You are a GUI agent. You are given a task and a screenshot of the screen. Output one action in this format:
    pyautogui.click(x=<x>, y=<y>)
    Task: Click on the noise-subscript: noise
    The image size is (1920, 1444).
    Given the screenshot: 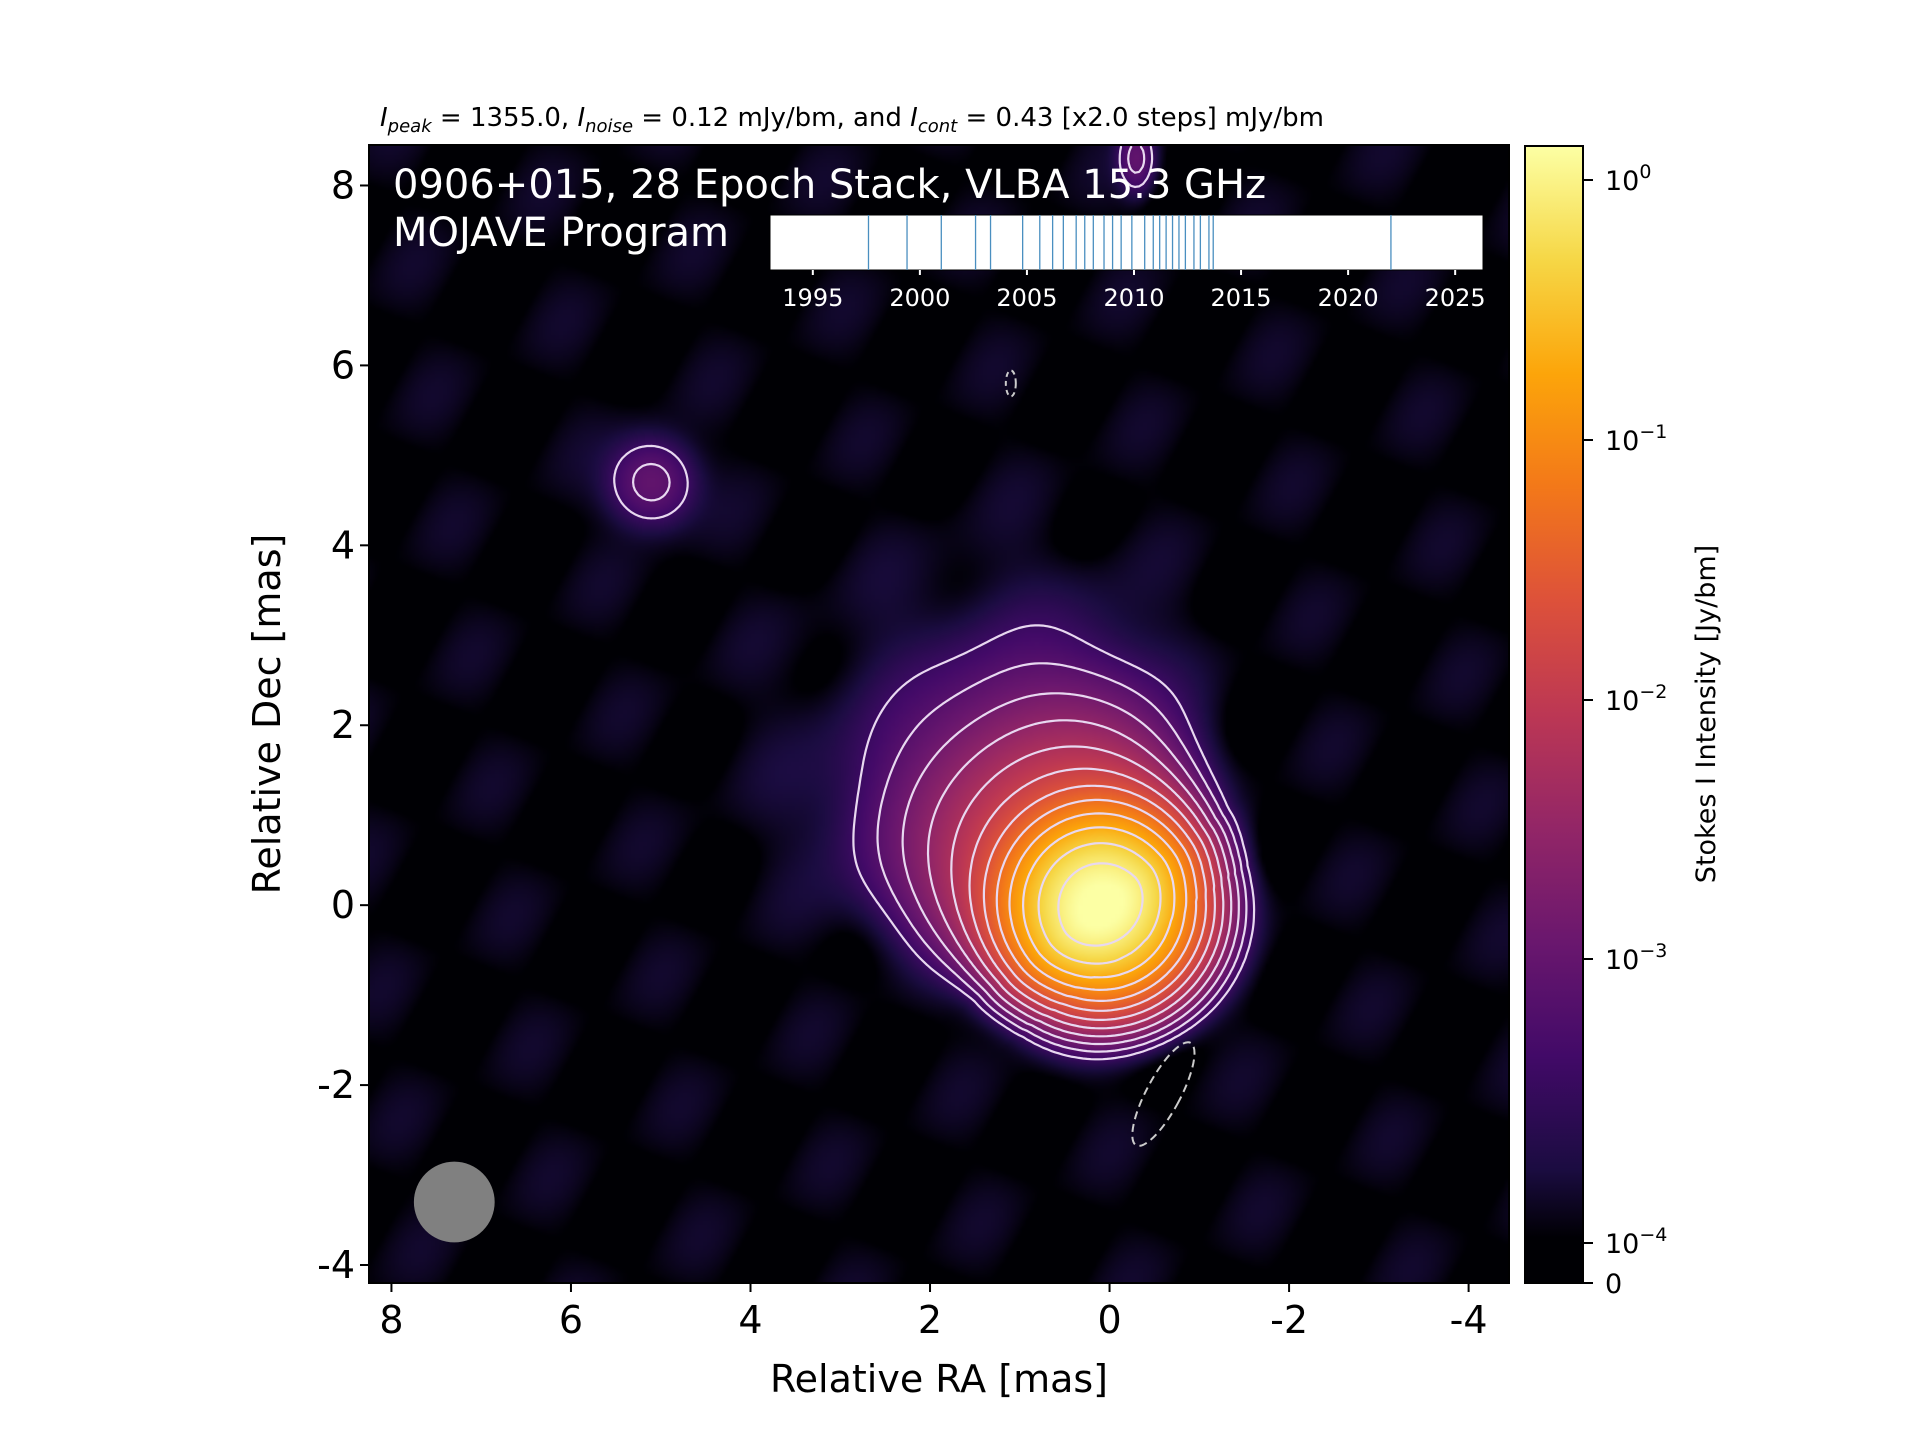 What is the action you would take?
    pyautogui.click(x=609, y=126)
    